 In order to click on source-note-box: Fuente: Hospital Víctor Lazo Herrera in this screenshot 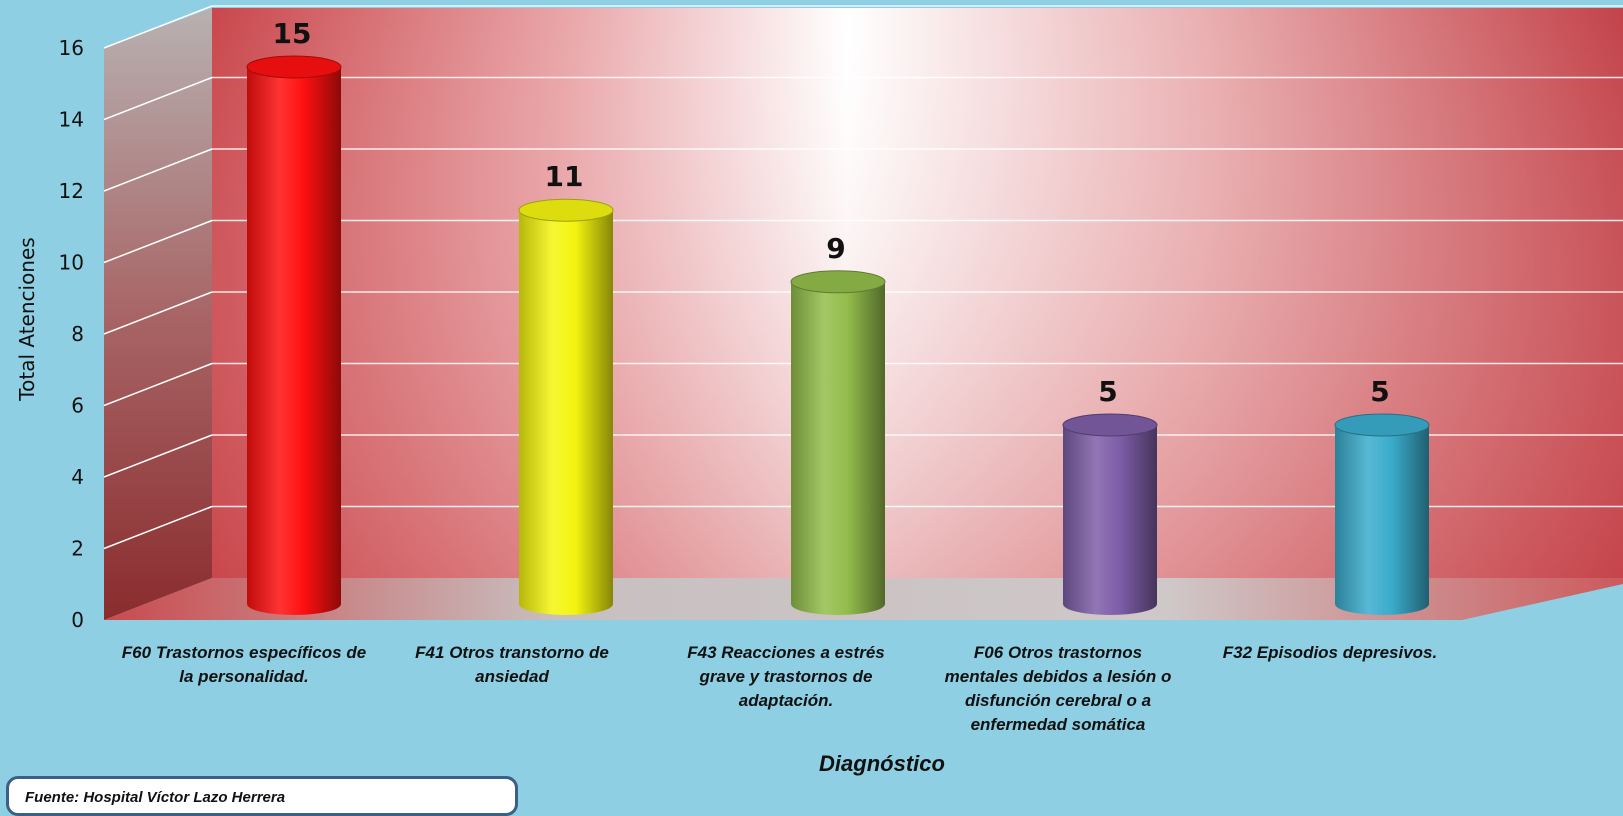, I will do `click(262, 796)`.